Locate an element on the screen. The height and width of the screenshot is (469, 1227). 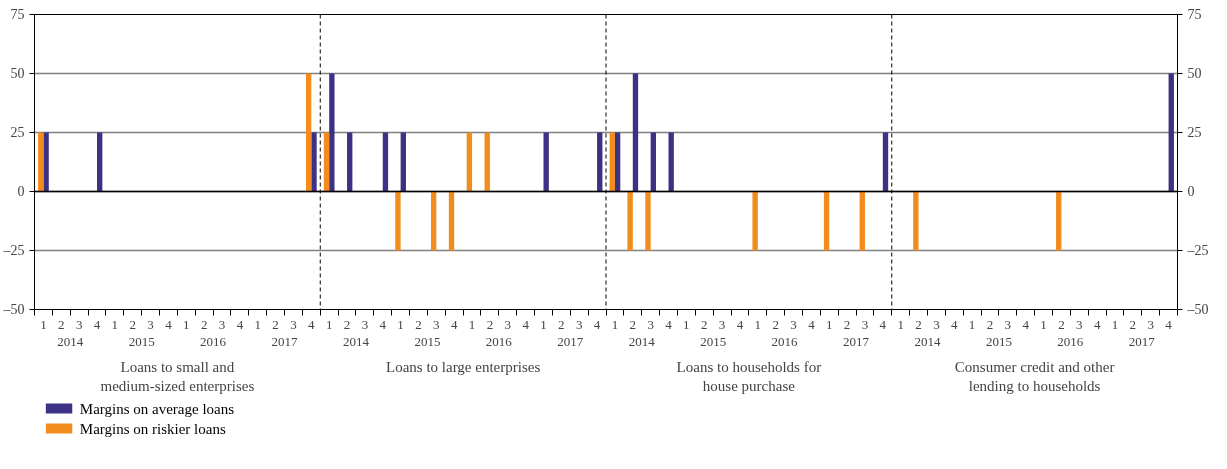
text: Loans to households for house purchase is located at coordinates (749, 376).